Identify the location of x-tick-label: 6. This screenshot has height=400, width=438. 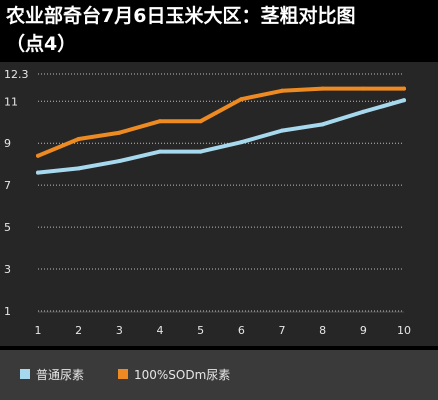
(241, 330).